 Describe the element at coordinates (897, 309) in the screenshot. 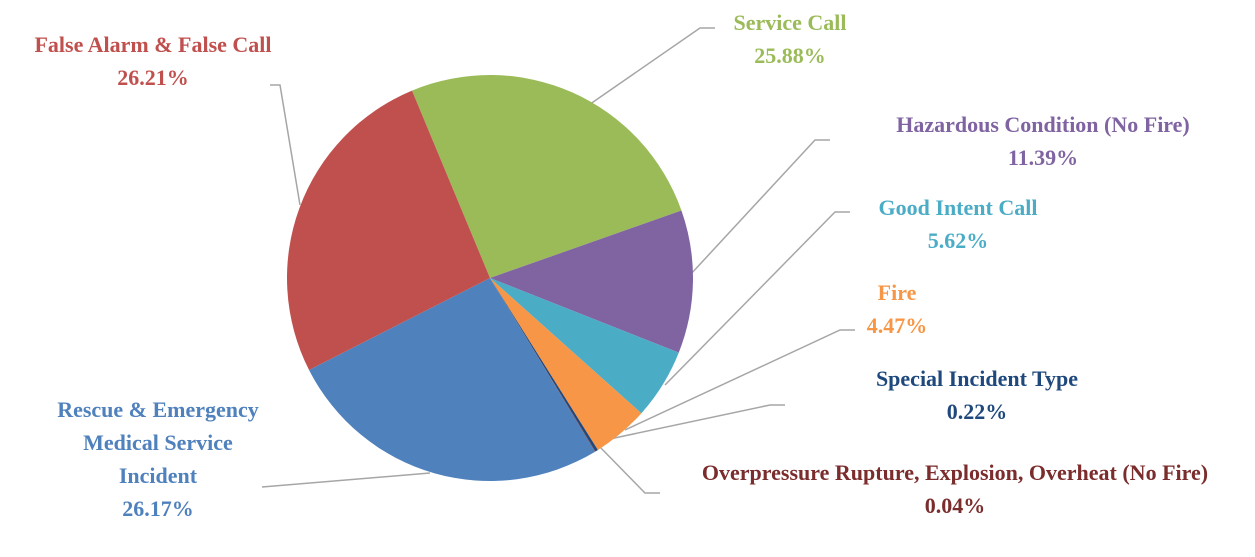

I see `slice-label: Fire 4.47%` at that location.